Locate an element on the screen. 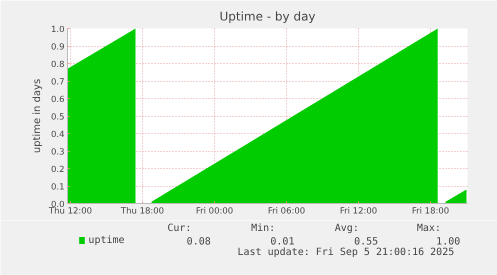 The height and width of the screenshot is (275, 497). text: Cur: is located at coordinates (179, 228).